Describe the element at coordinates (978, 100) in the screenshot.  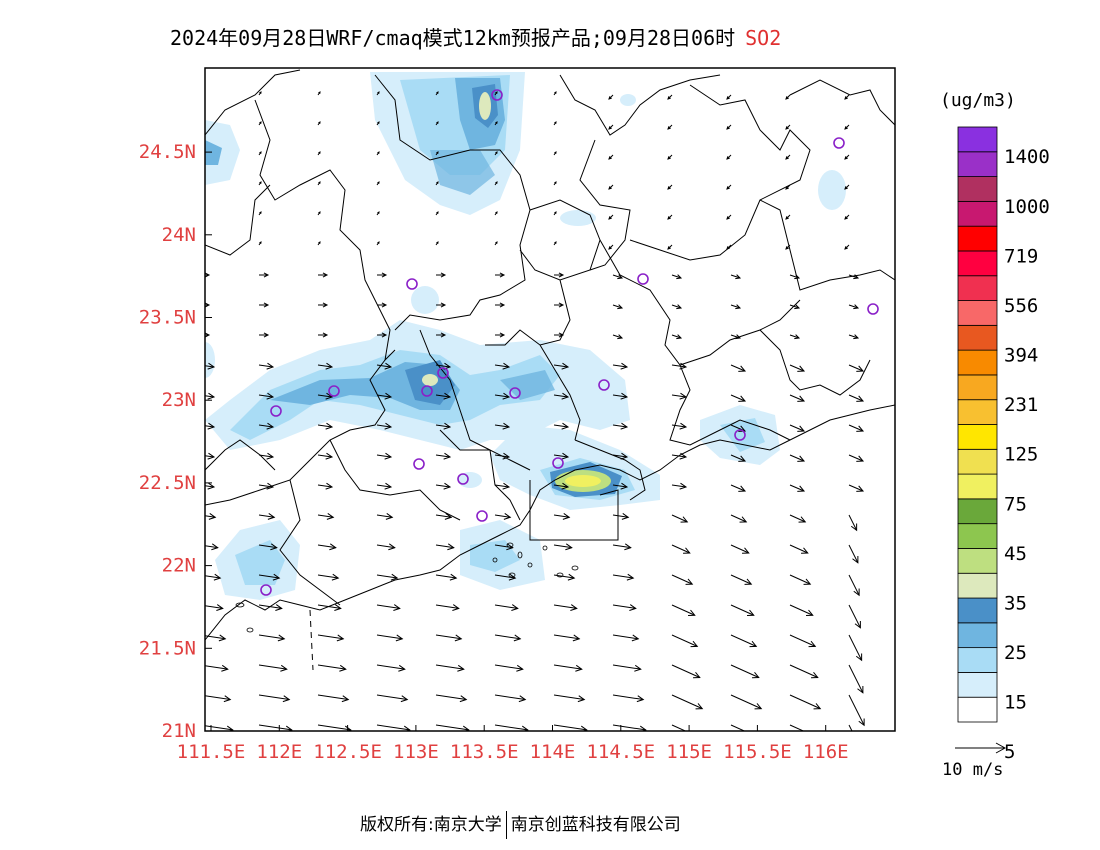
I see `legend-unit: (ug/m3)` at that location.